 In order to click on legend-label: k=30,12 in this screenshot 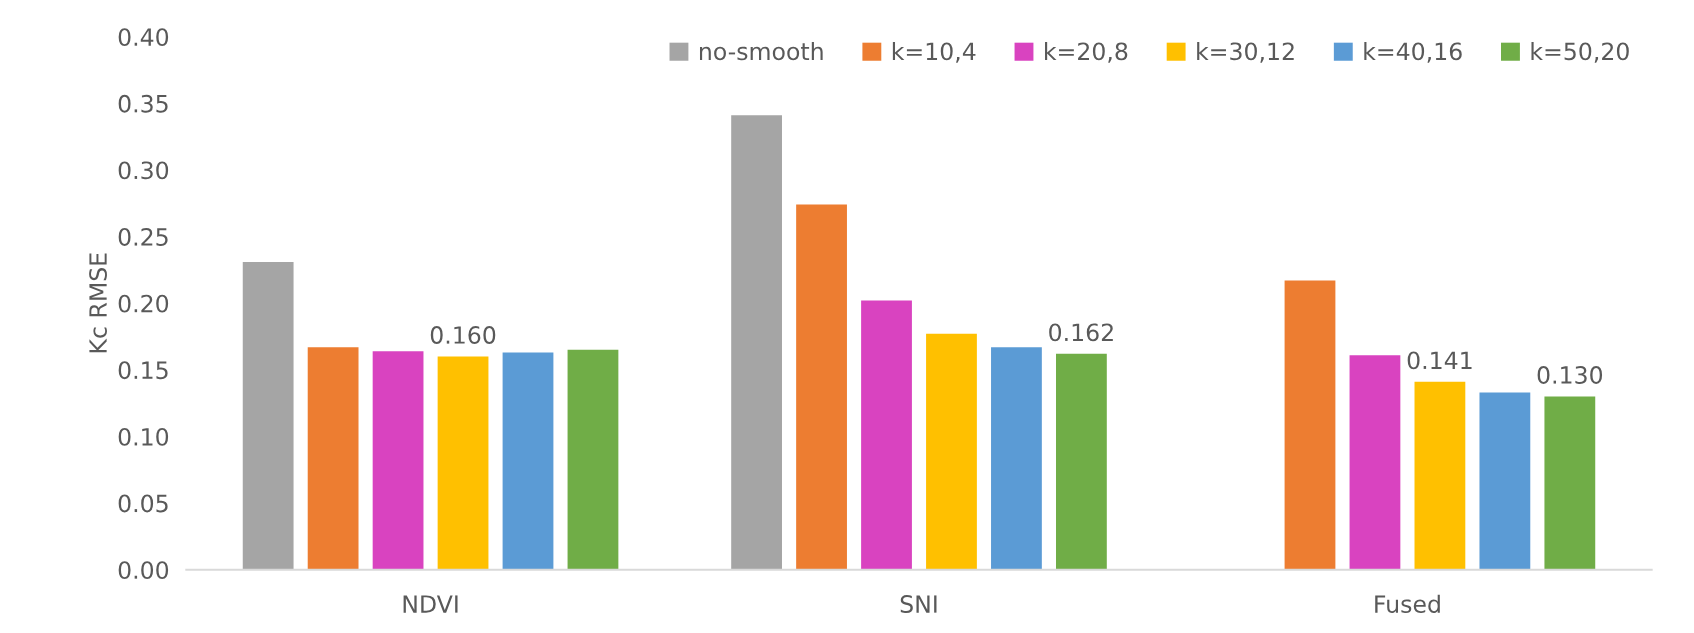, I will do `click(1245, 52)`.